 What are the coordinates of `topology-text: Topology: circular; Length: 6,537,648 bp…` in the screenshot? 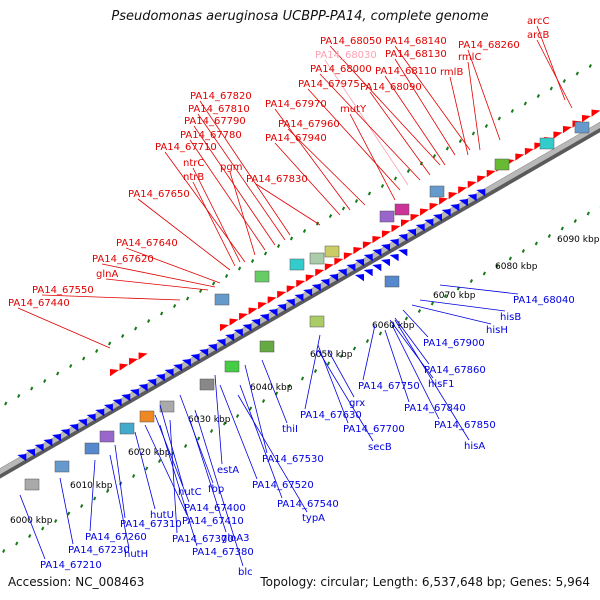 It's located at (425, 582).